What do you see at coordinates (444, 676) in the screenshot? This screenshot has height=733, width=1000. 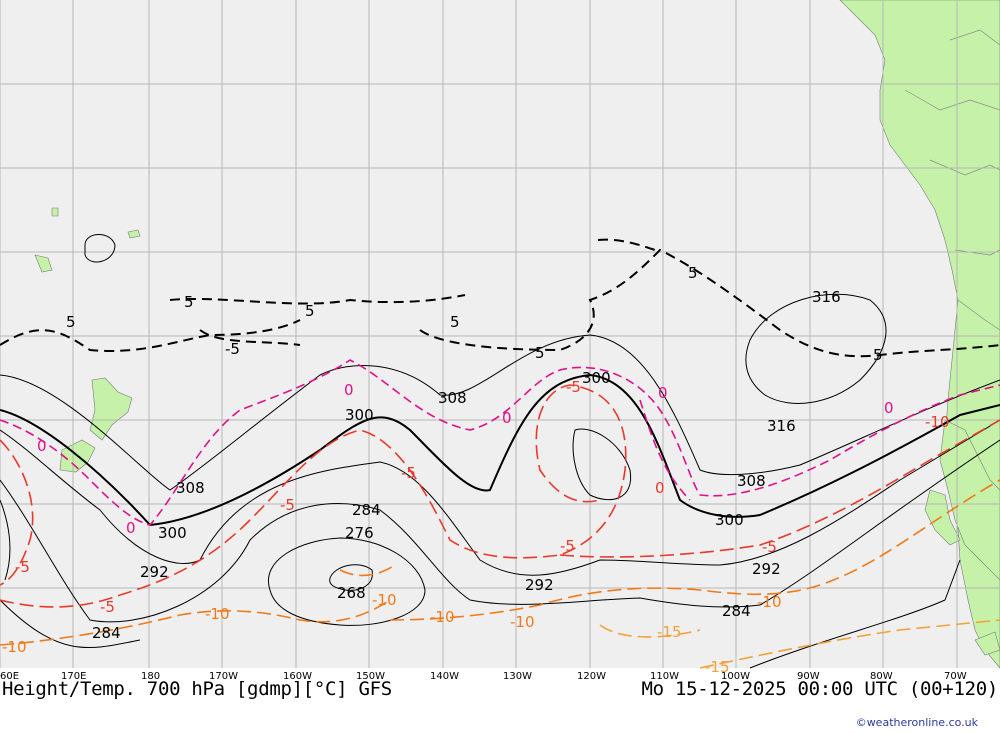 I see `lon-label: 140W` at bounding box center [444, 676].